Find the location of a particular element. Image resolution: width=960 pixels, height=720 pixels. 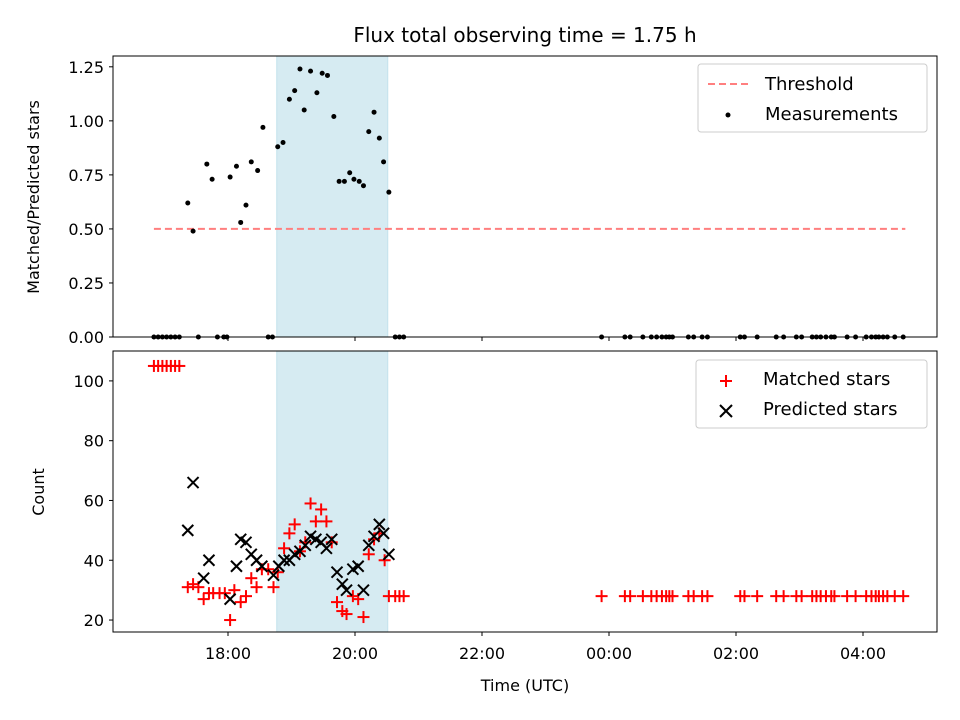

x-tick-label: 20:00 is located at coordinates (355, 653).